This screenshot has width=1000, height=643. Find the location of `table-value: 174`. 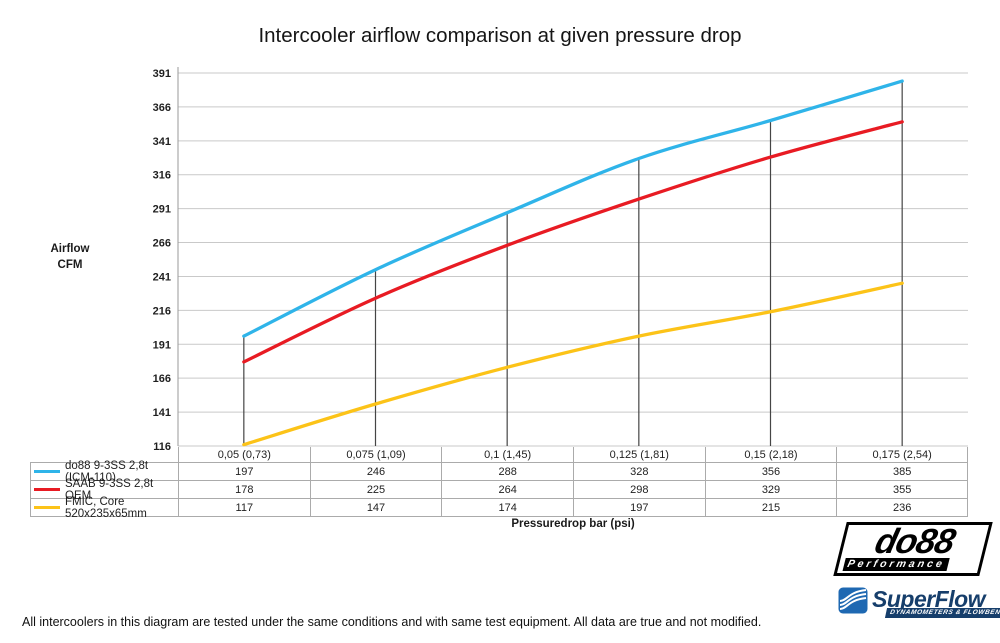

table-value: 174 is located at coordinates (507, 507).